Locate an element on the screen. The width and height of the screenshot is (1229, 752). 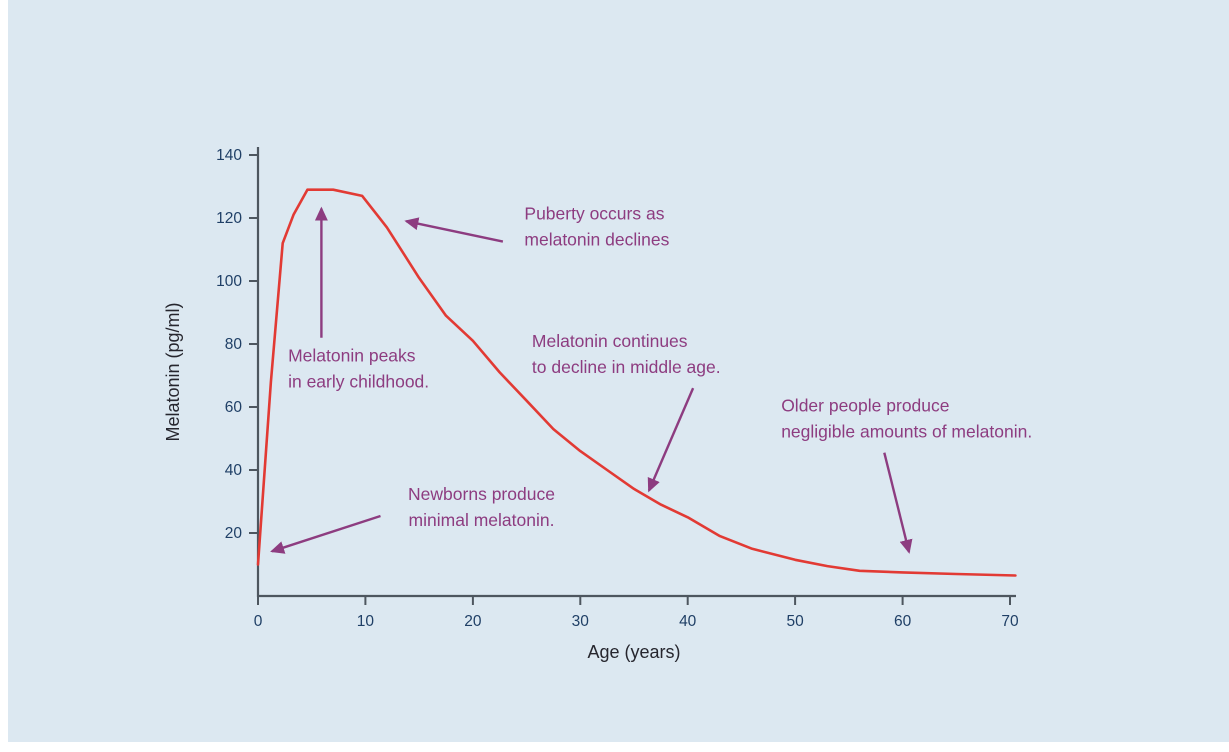
x-tick-label: 70 is located at coordinates (1010, 621).